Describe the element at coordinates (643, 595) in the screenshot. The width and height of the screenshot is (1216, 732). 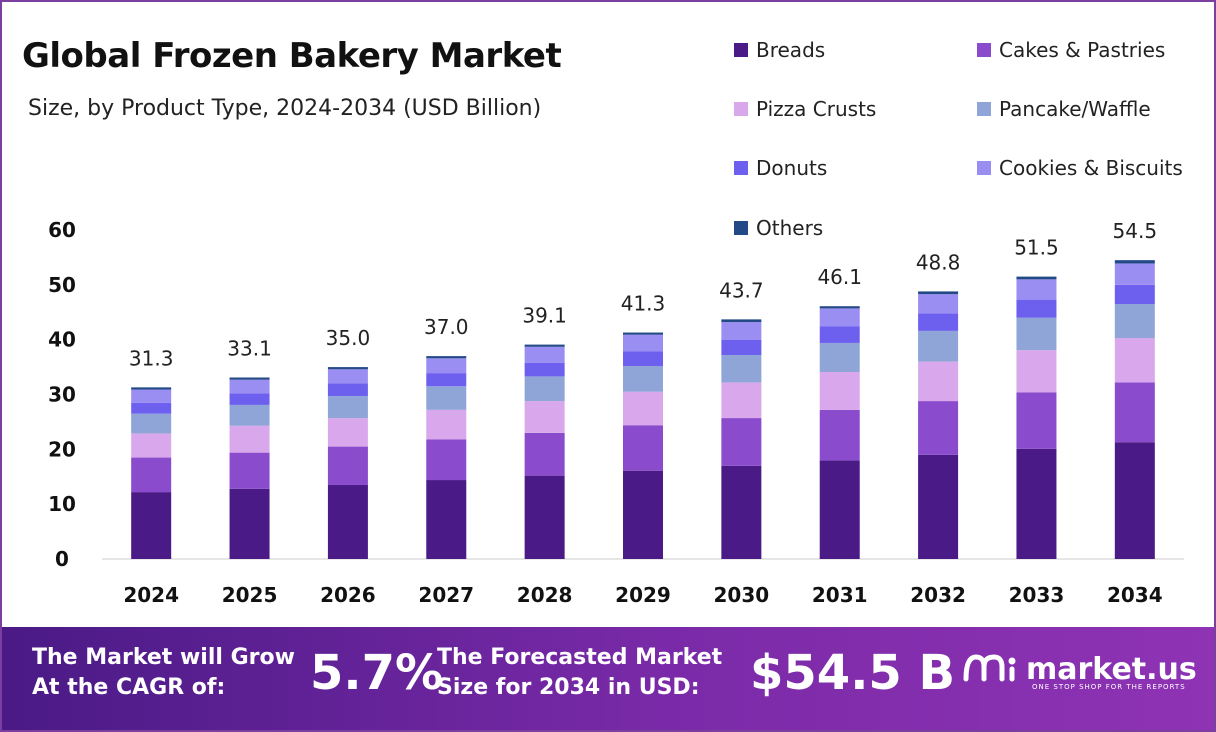
I see `x-tick-label: 2029` at that location.